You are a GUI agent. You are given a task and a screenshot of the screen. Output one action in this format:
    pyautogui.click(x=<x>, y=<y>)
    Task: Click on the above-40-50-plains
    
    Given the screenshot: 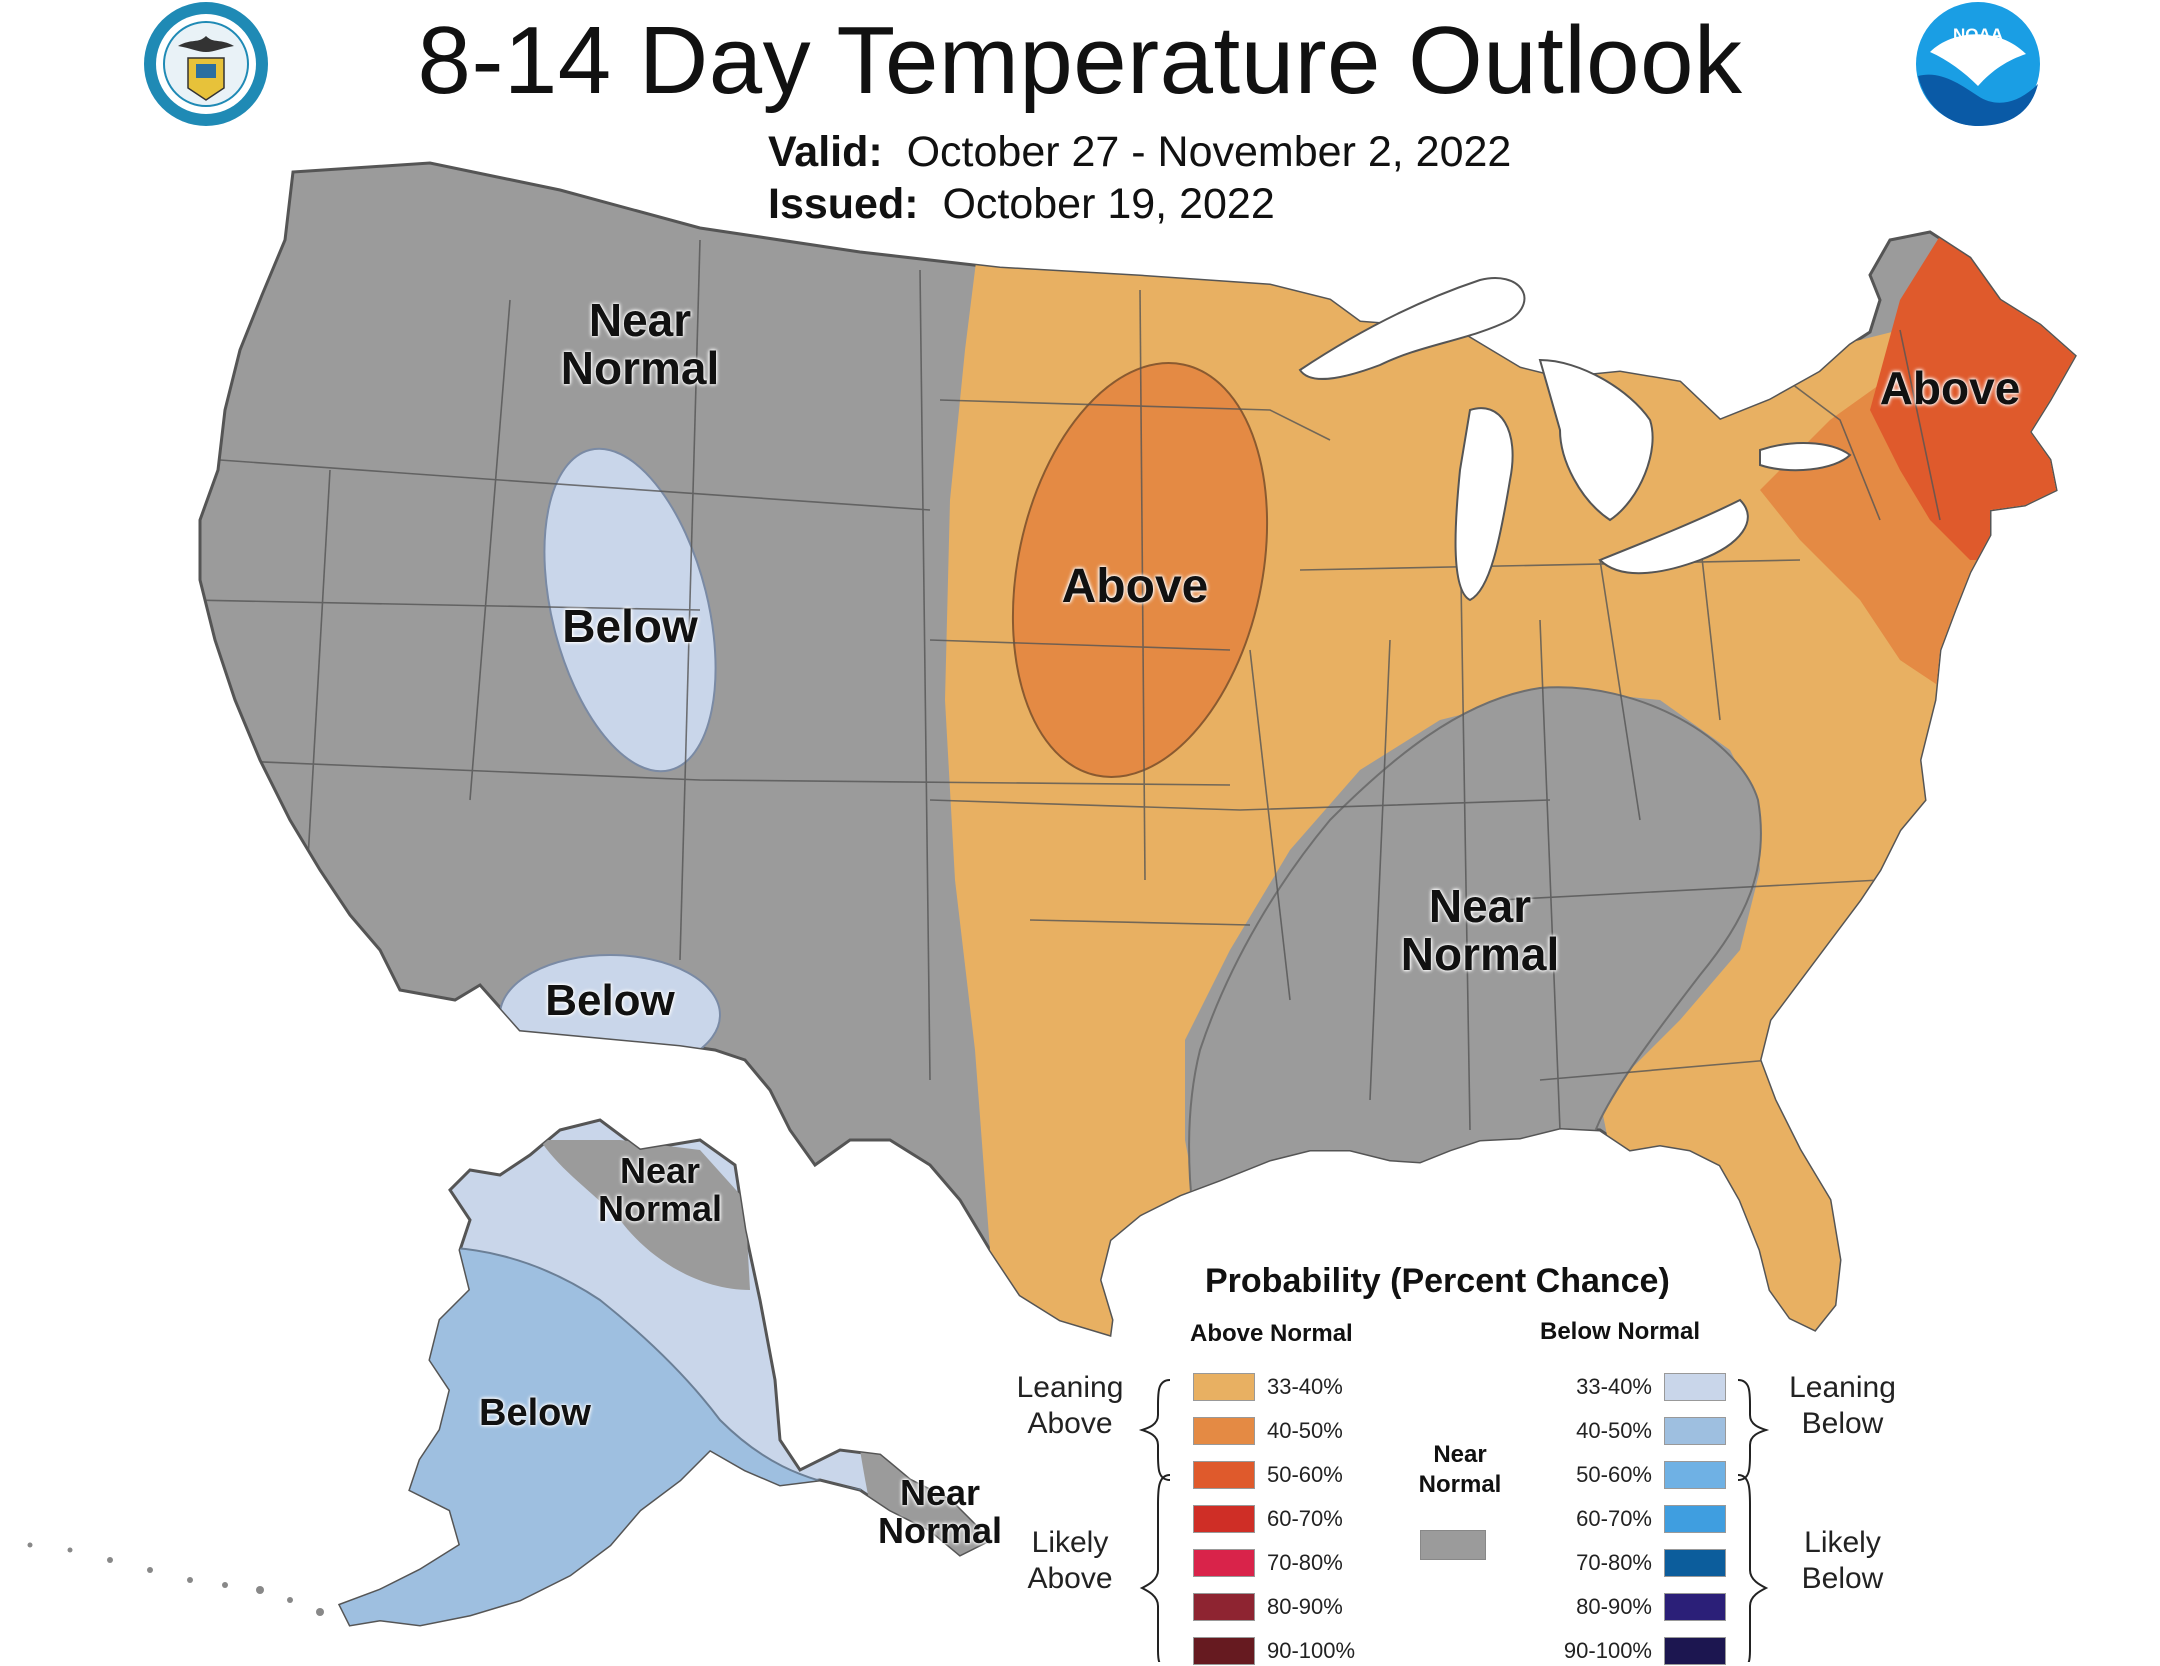 What is the action you would take?
    pyautogui.click(x=1140, y=570)
    